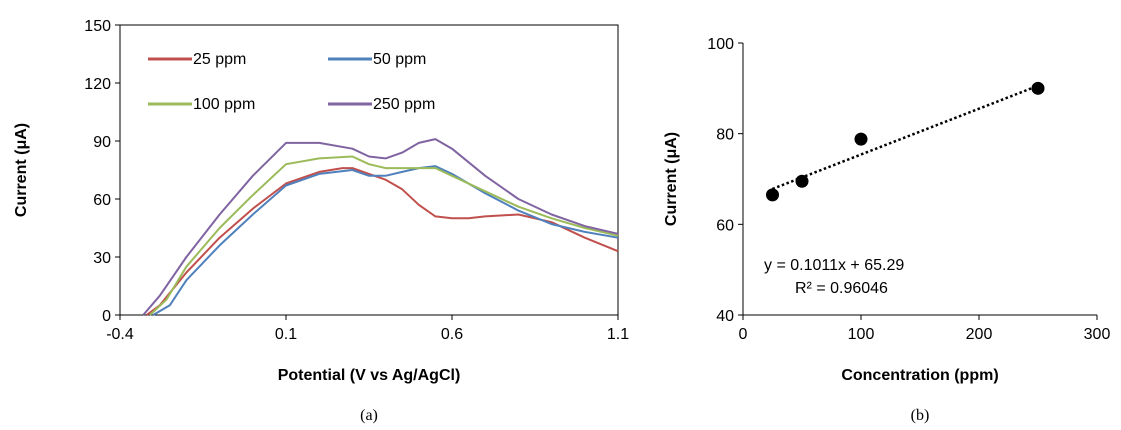 The image size is (1121, 430). Describe the element at coordinates (286, 334) in the screenshot. I see `chart-a-x-tick-label: 0.1` at that location.